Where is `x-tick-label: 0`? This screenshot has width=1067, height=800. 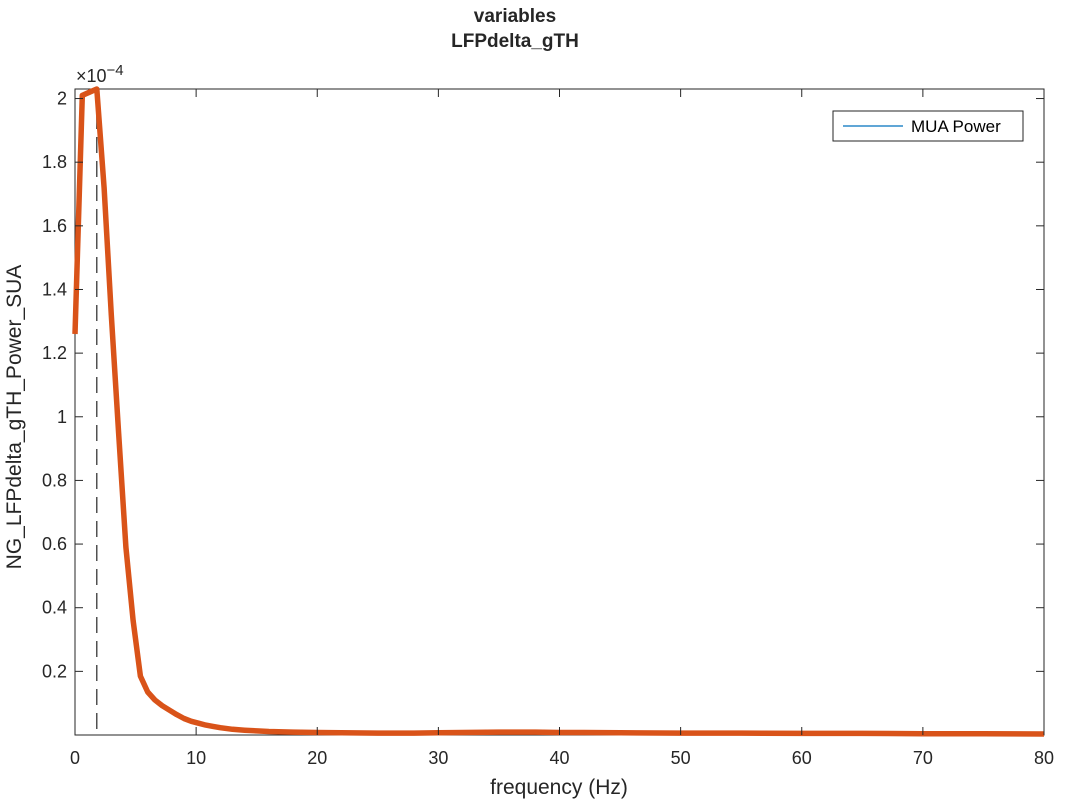
x-tick-label: 0 is located at coordinates (75, 758).